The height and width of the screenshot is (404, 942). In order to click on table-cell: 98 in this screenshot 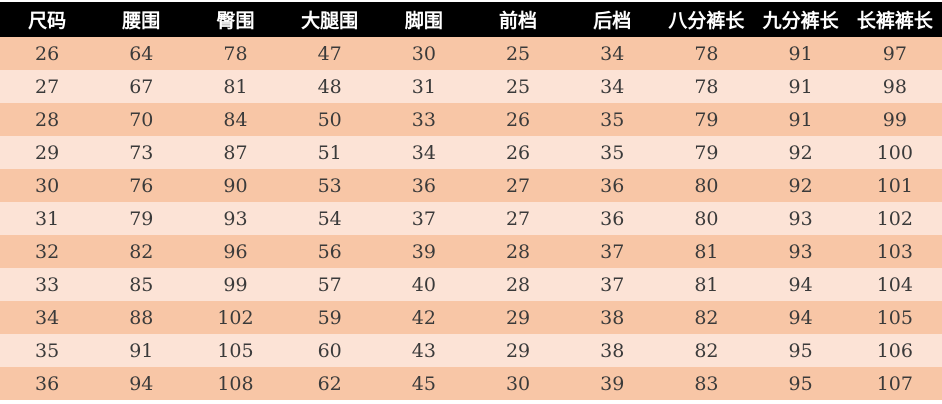, I will do `click(894, 86)`.